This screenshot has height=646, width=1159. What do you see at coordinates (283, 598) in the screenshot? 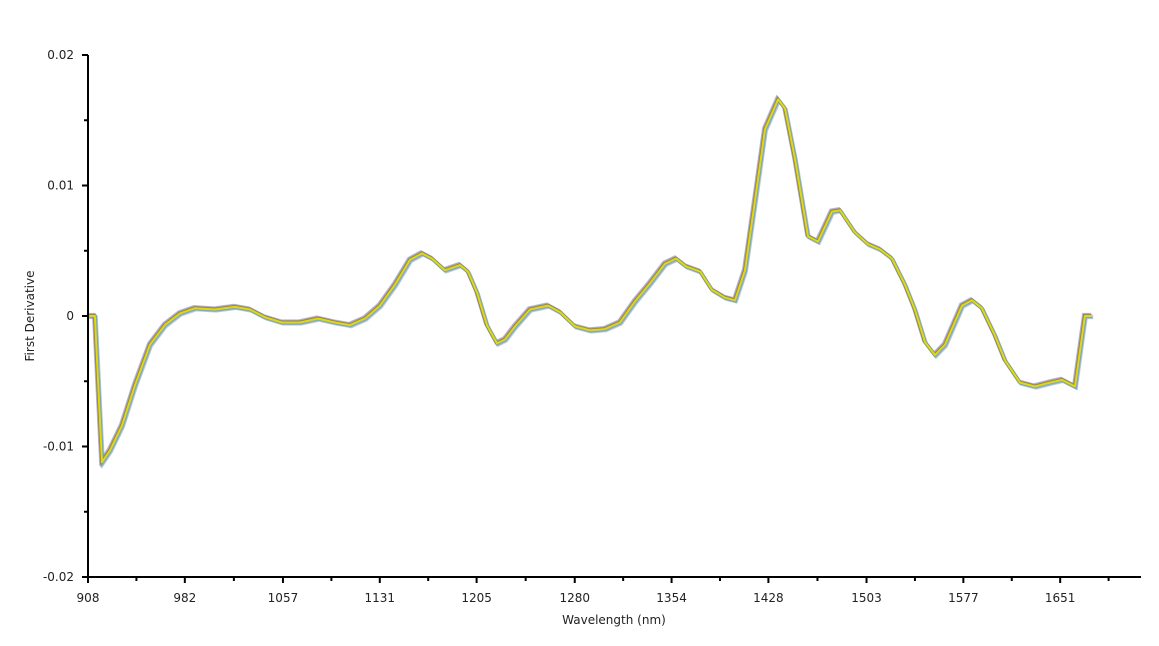
I see `x-tick-label: 1057` at bounding box center [283, 598].